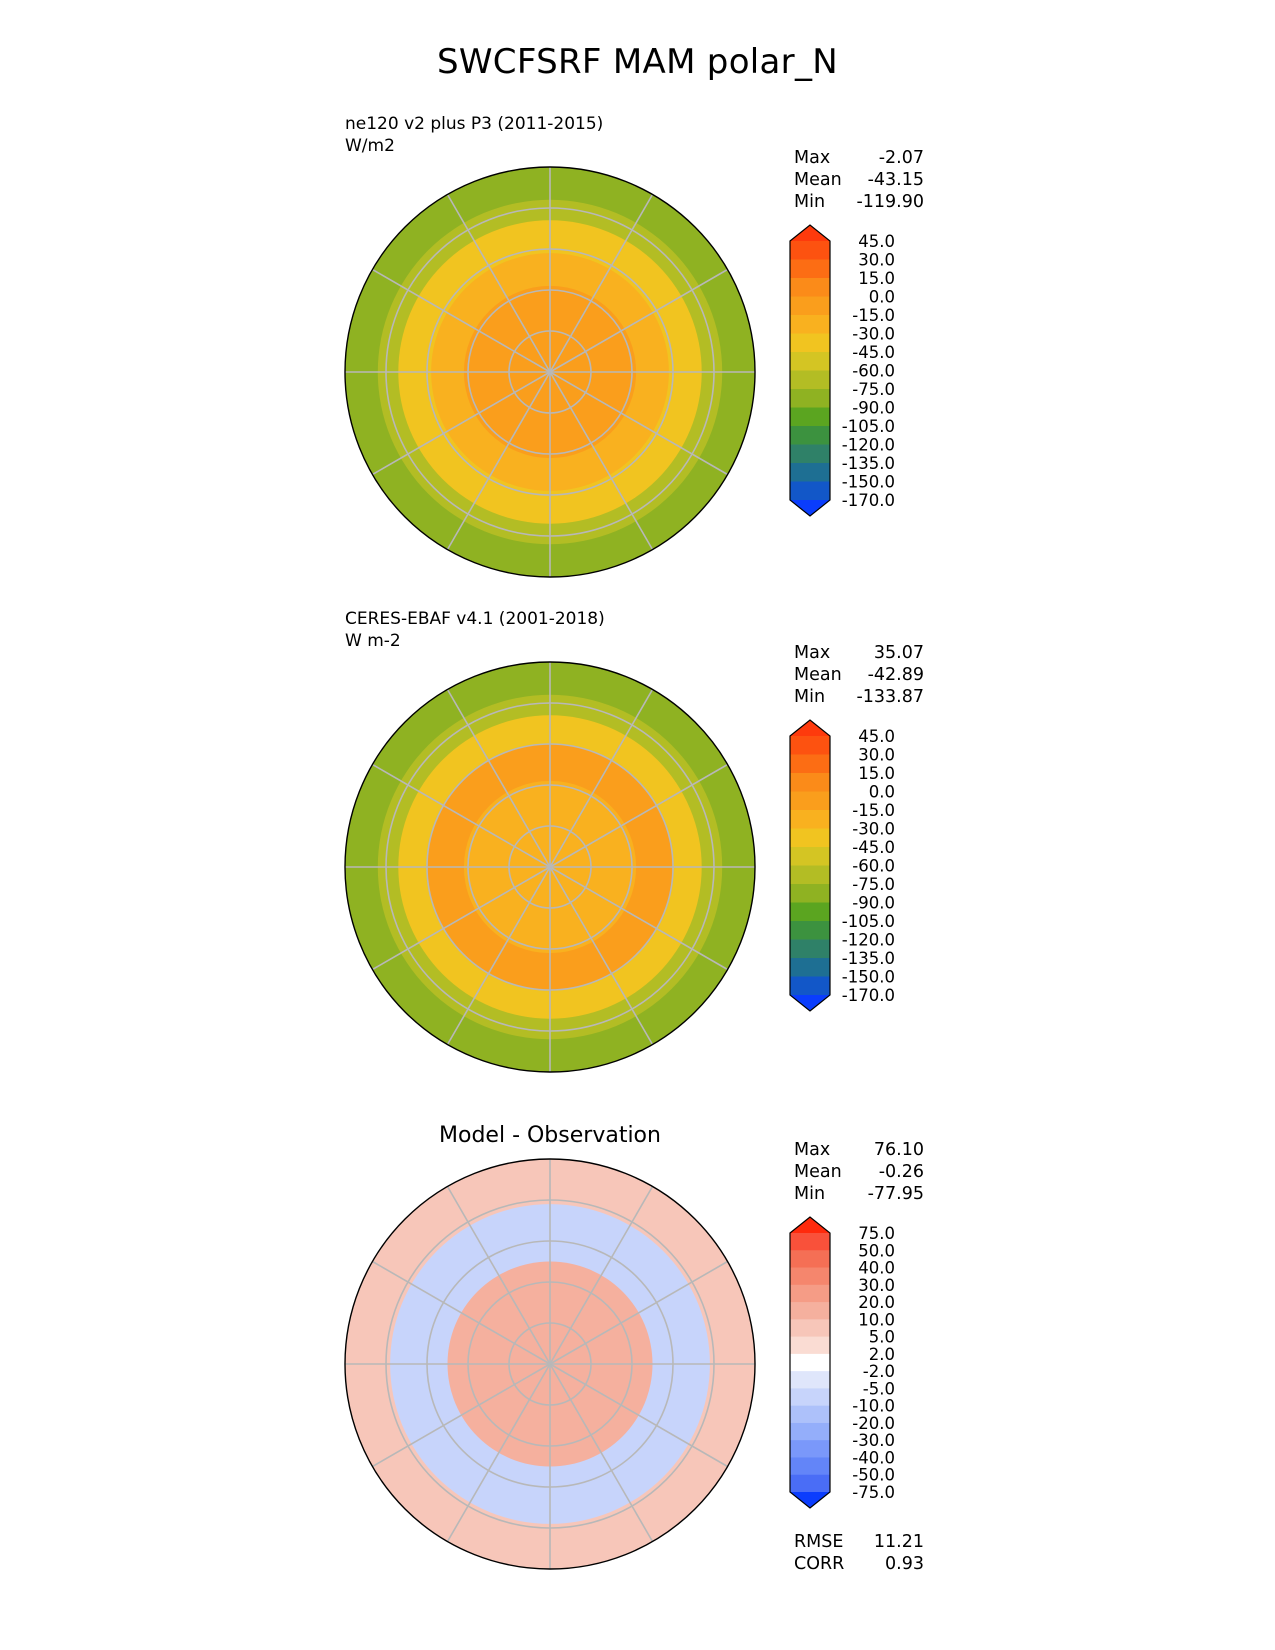  I want to click on min-label: Min, so click(810, 202).